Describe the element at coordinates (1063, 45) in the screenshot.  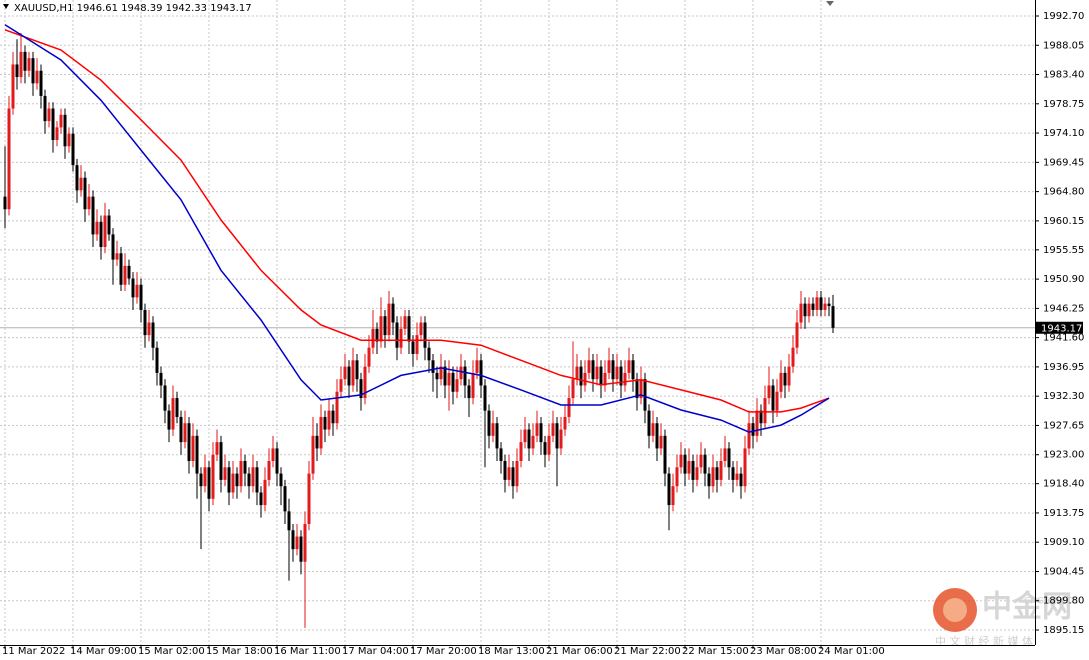
I see `y-tick-label: 1988.05` at that location.